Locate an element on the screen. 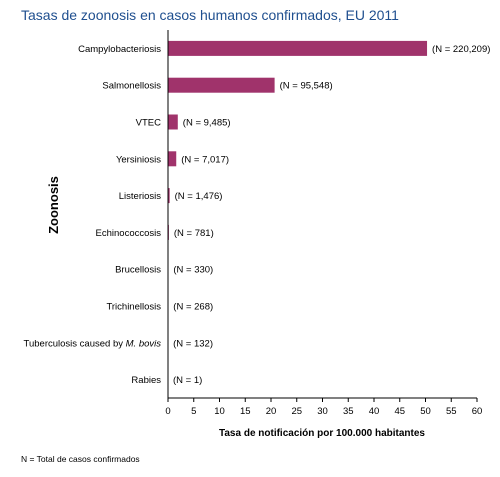 The image size is (500, 477). category-label: Yersiniosis is located at coordinates (138, 159).